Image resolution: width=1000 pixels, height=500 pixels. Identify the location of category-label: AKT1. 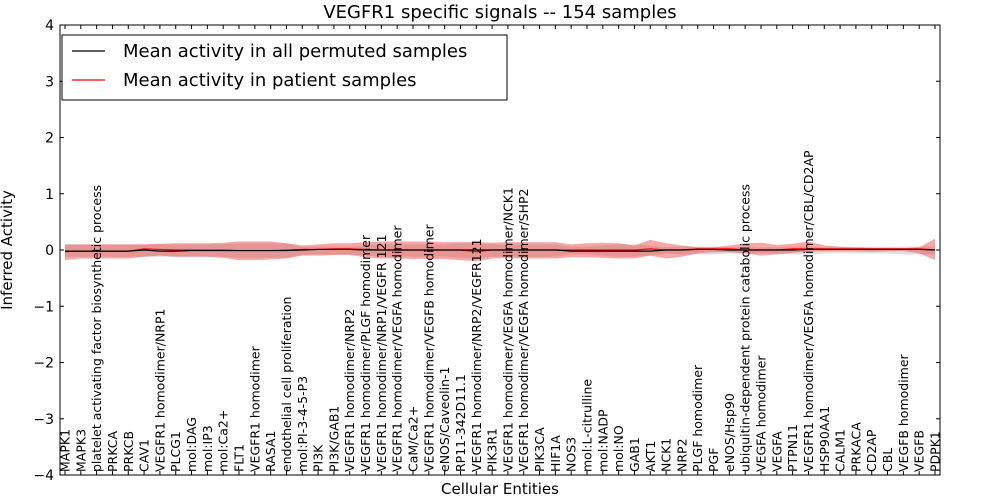
(650, 456).